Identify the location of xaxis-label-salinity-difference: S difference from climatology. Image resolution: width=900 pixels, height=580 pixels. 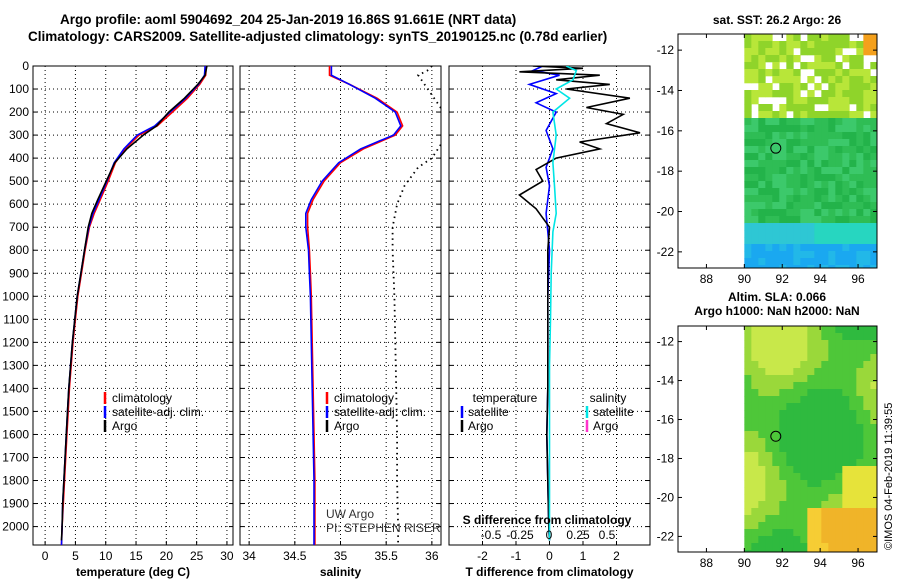
(547, 520).